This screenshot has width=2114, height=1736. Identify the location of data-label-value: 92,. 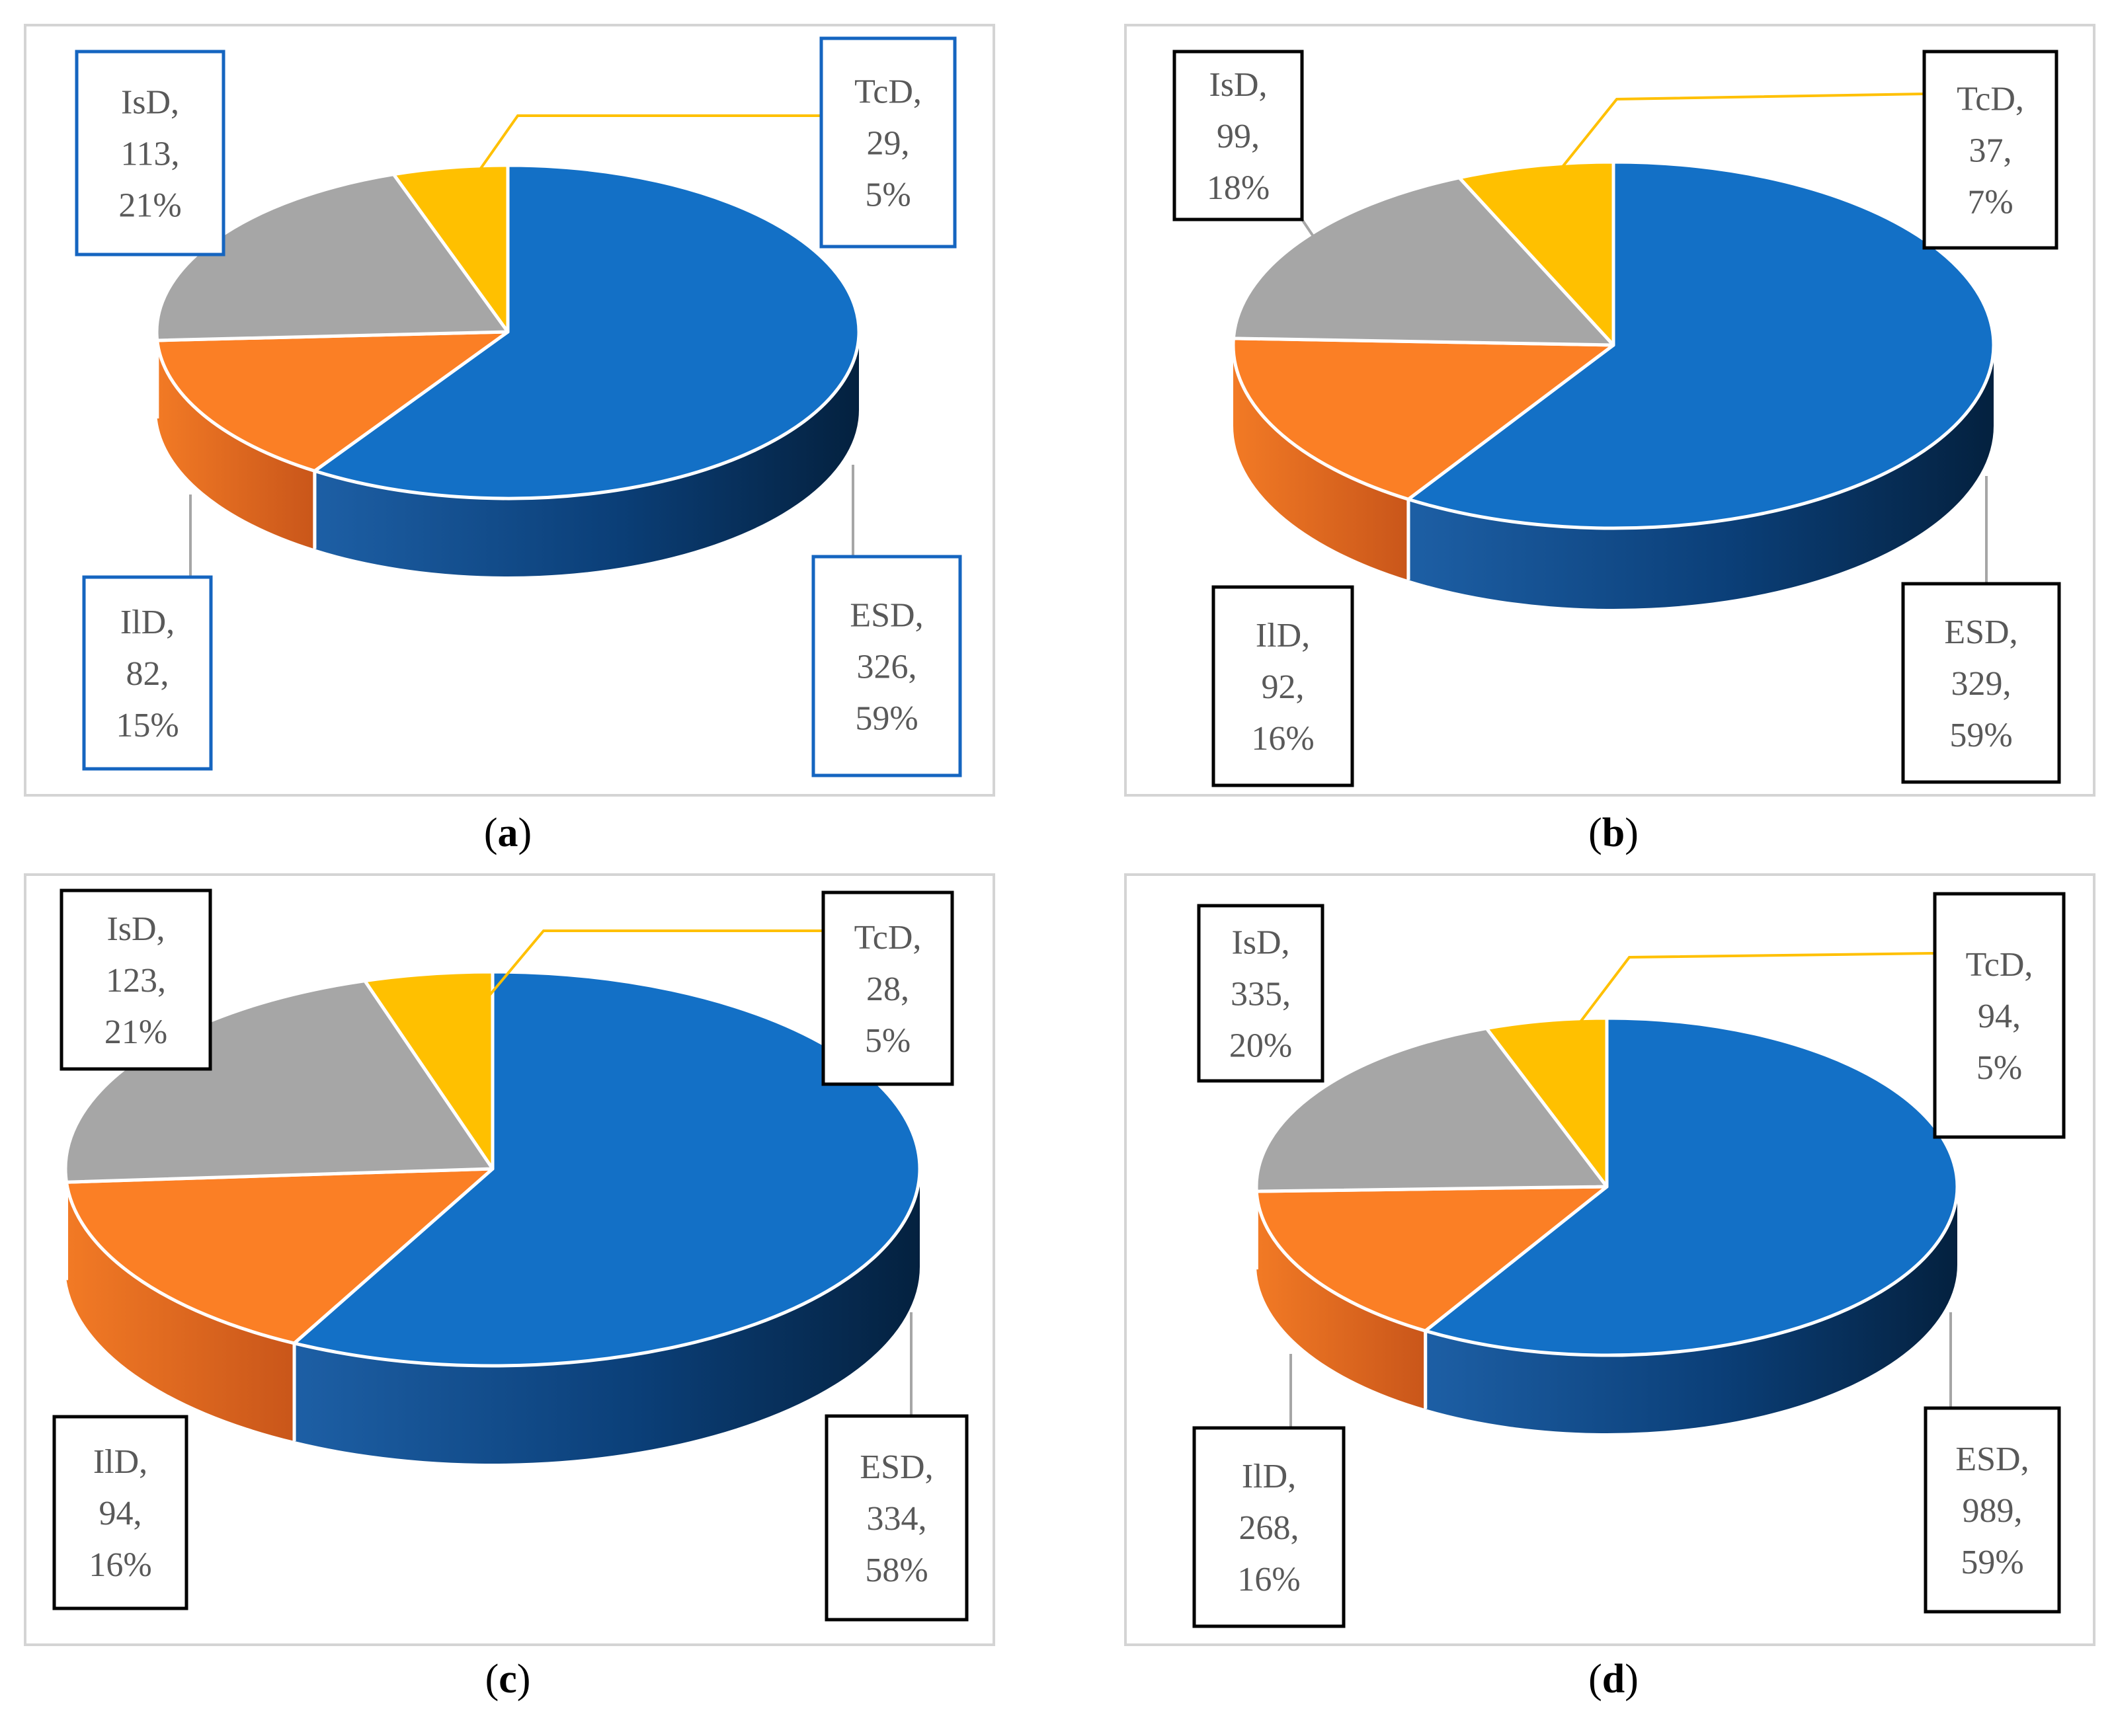
(1283, 687).